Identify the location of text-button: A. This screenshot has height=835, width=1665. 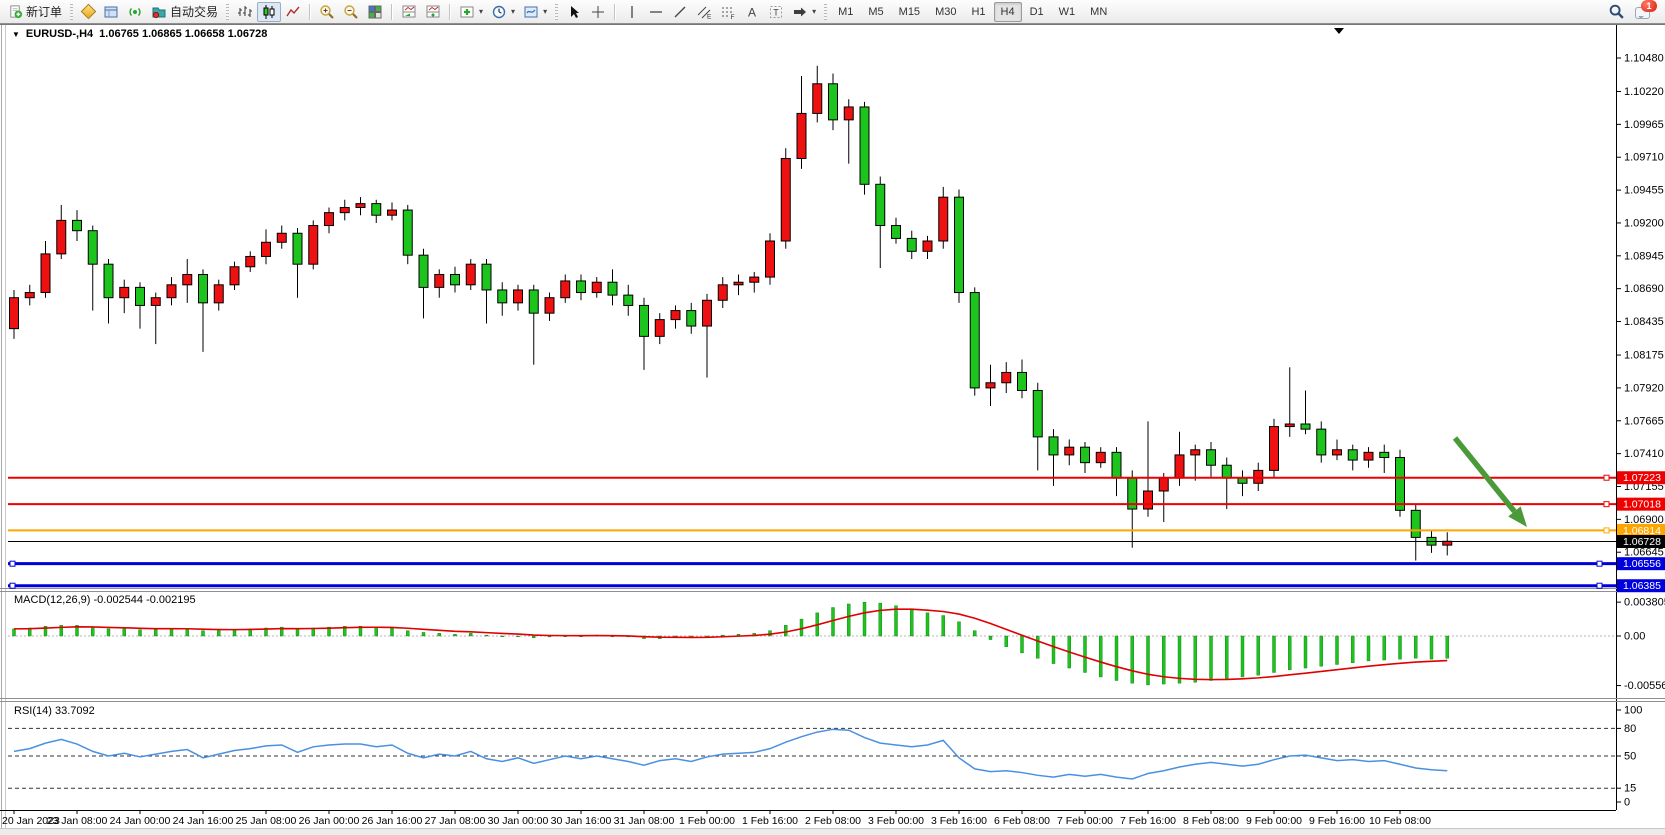
(752, 12).